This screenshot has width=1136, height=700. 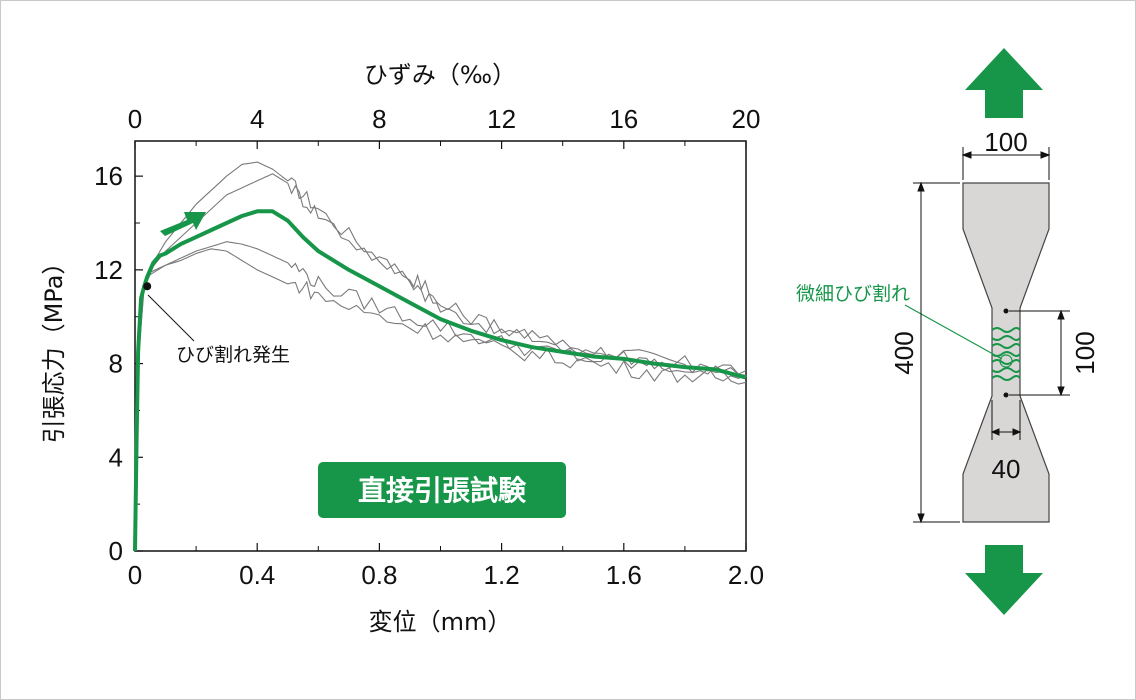 What do you see at coordinates (1006, 469) in the screenshot?
I see `neck-width-label: 40` at bounding box center [1006, 469].